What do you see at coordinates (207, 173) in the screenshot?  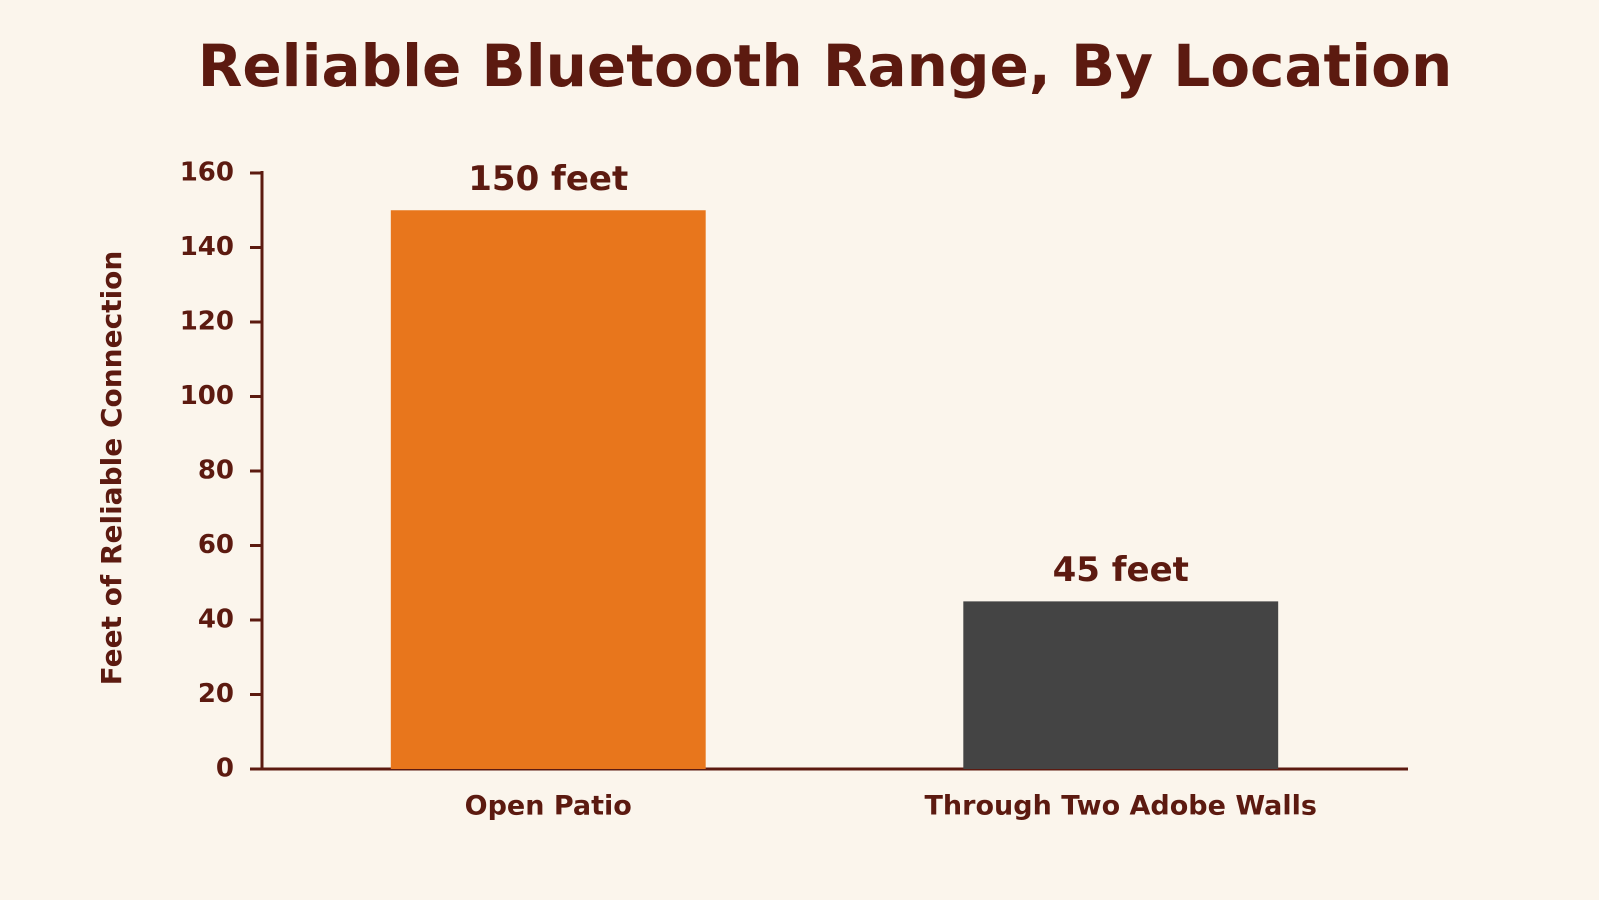 I see `y-tick-label: 160` at bounding box center [207, 173].